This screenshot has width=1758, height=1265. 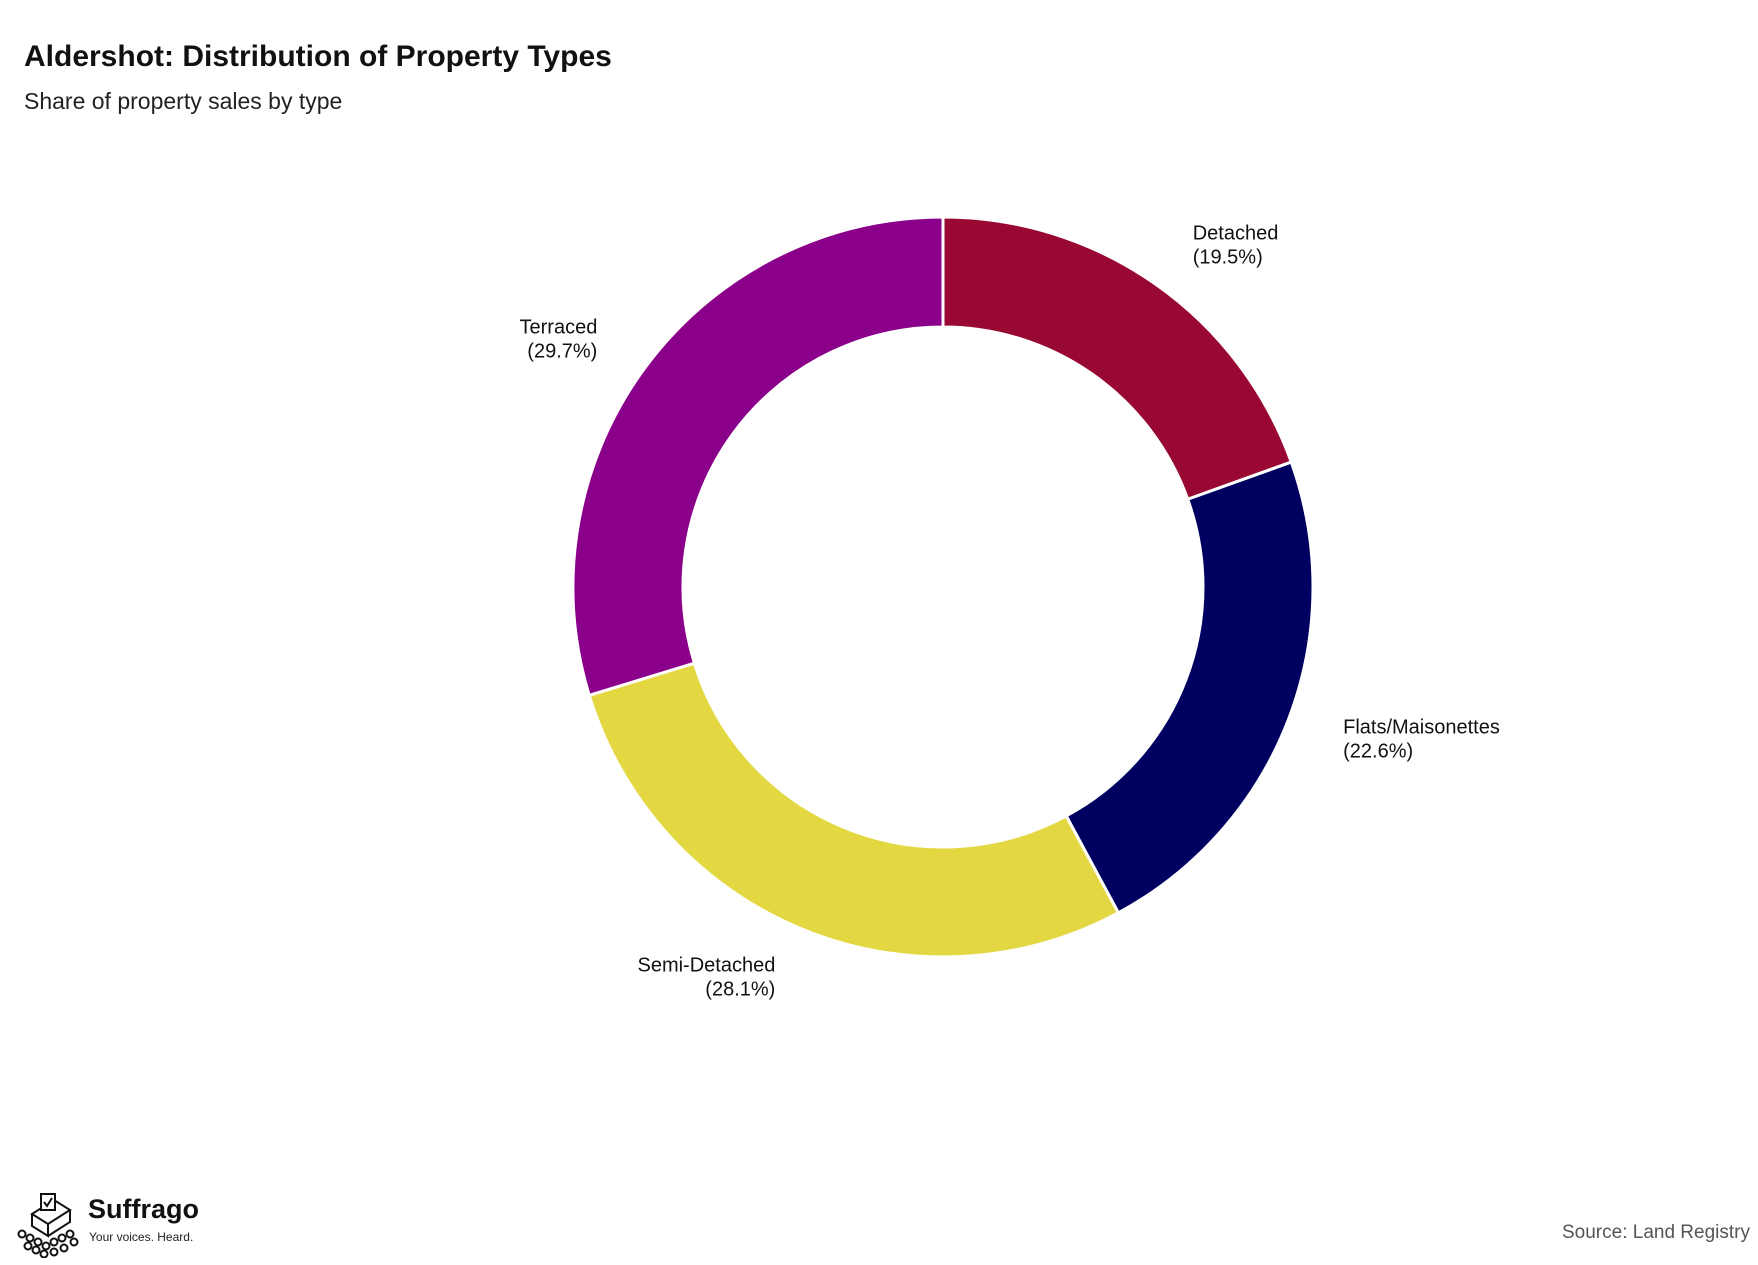 What do you see at coordinates (119, 1227) in the screenshot?
I see `brand-logo: Suffrago Your voices. Heard.` at bounding box center [119, 1227].